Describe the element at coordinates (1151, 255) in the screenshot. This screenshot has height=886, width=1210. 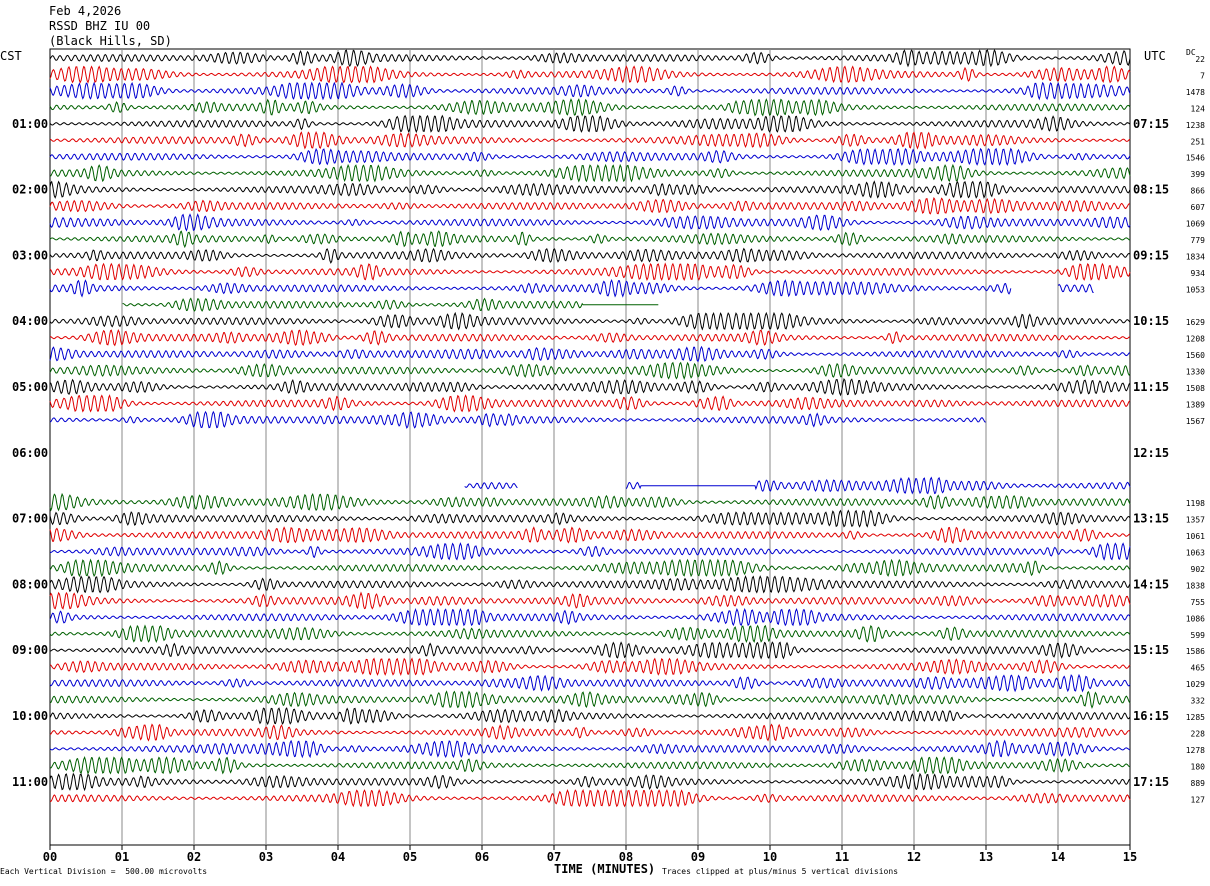
I see `hour-label-utc: 09:15` at that location.